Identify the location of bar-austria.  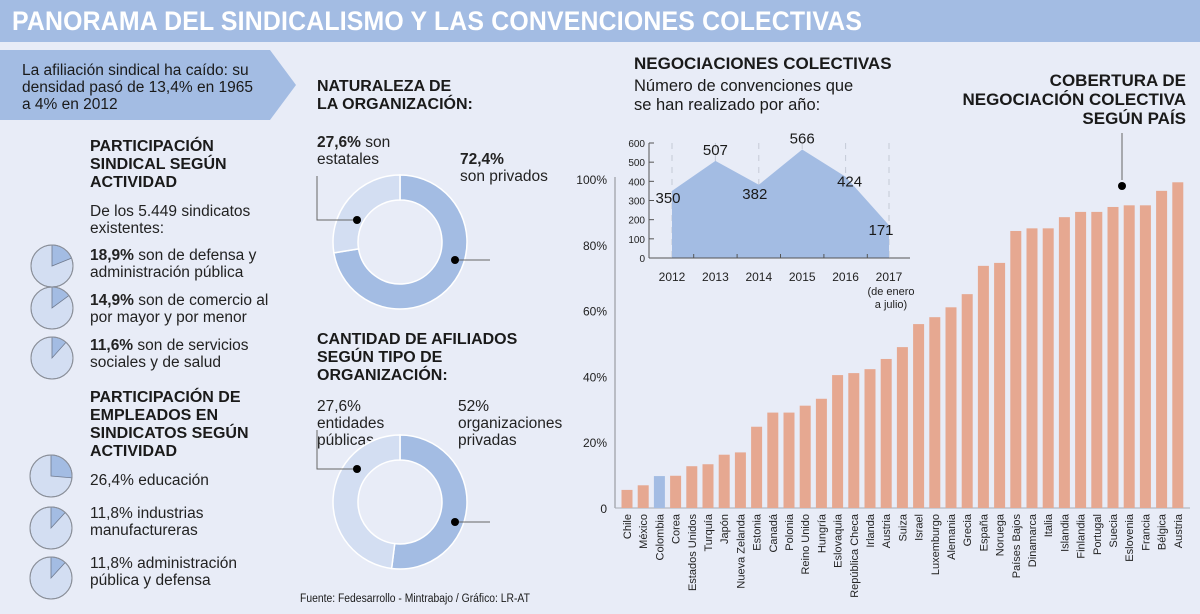
(886, 433).